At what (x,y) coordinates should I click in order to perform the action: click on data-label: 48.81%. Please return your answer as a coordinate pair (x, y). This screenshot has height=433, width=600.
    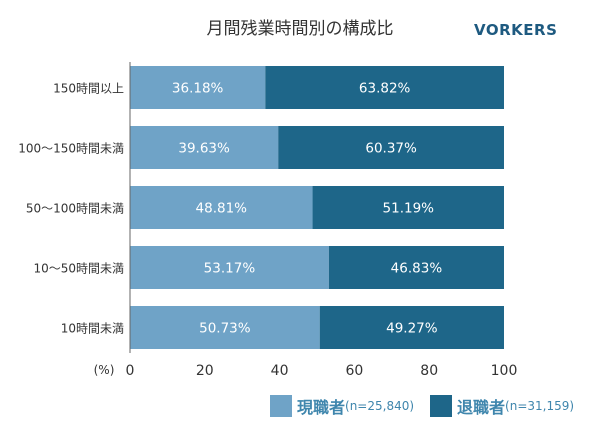
    Looking at the image, I should click on (222, 209).